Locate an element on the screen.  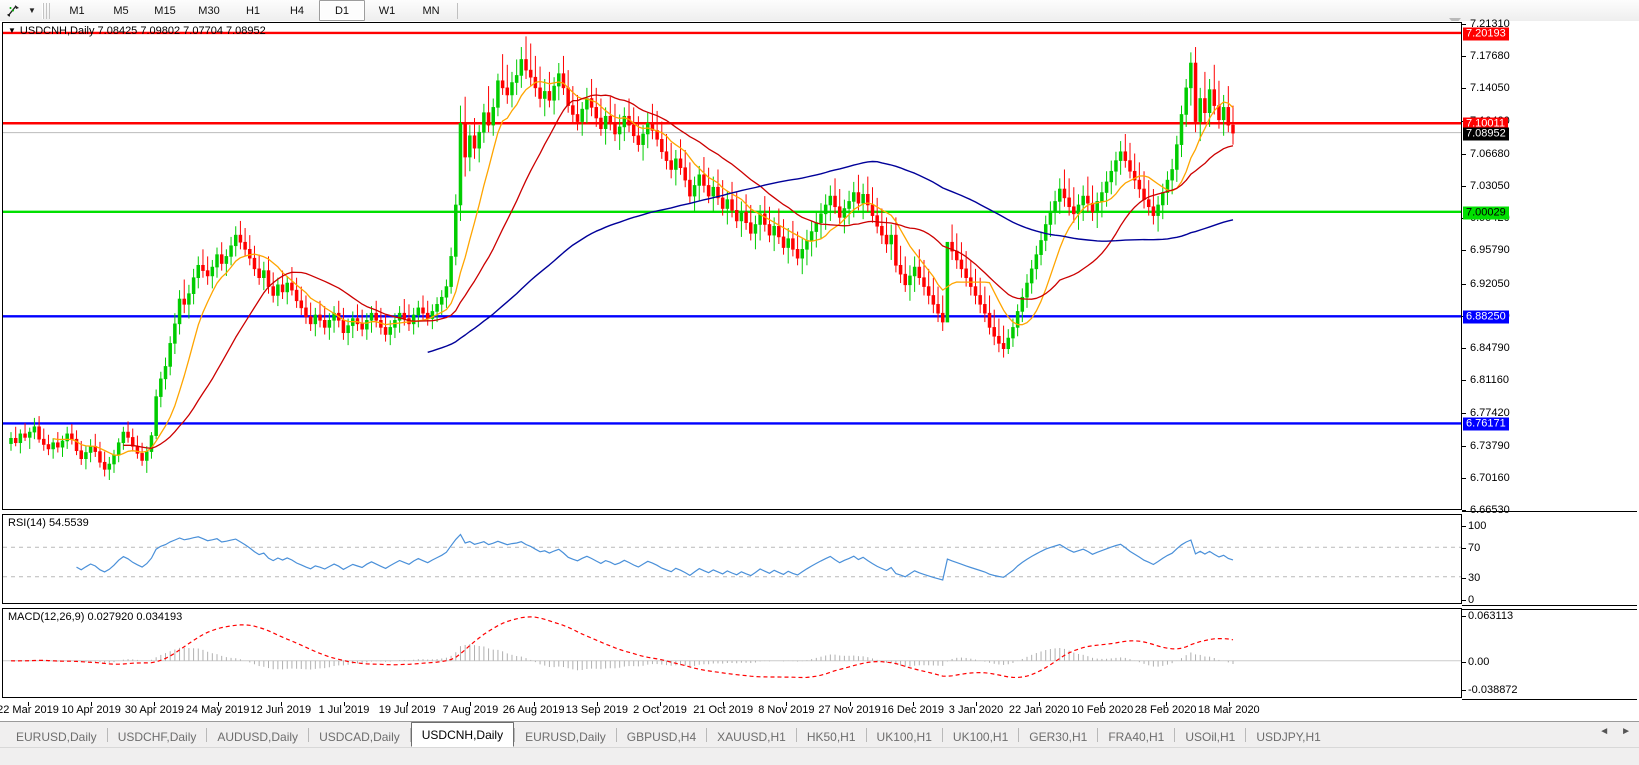
chart-tab-usoil-h1: USOil,H1 is located at coordinates (1210, 736).